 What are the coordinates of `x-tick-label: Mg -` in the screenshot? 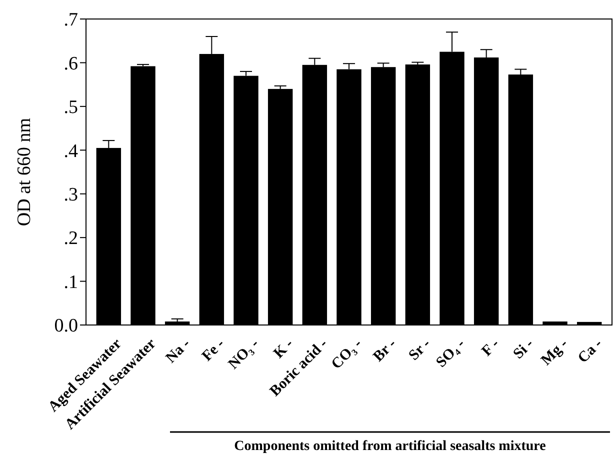 It's located at (555, 352).